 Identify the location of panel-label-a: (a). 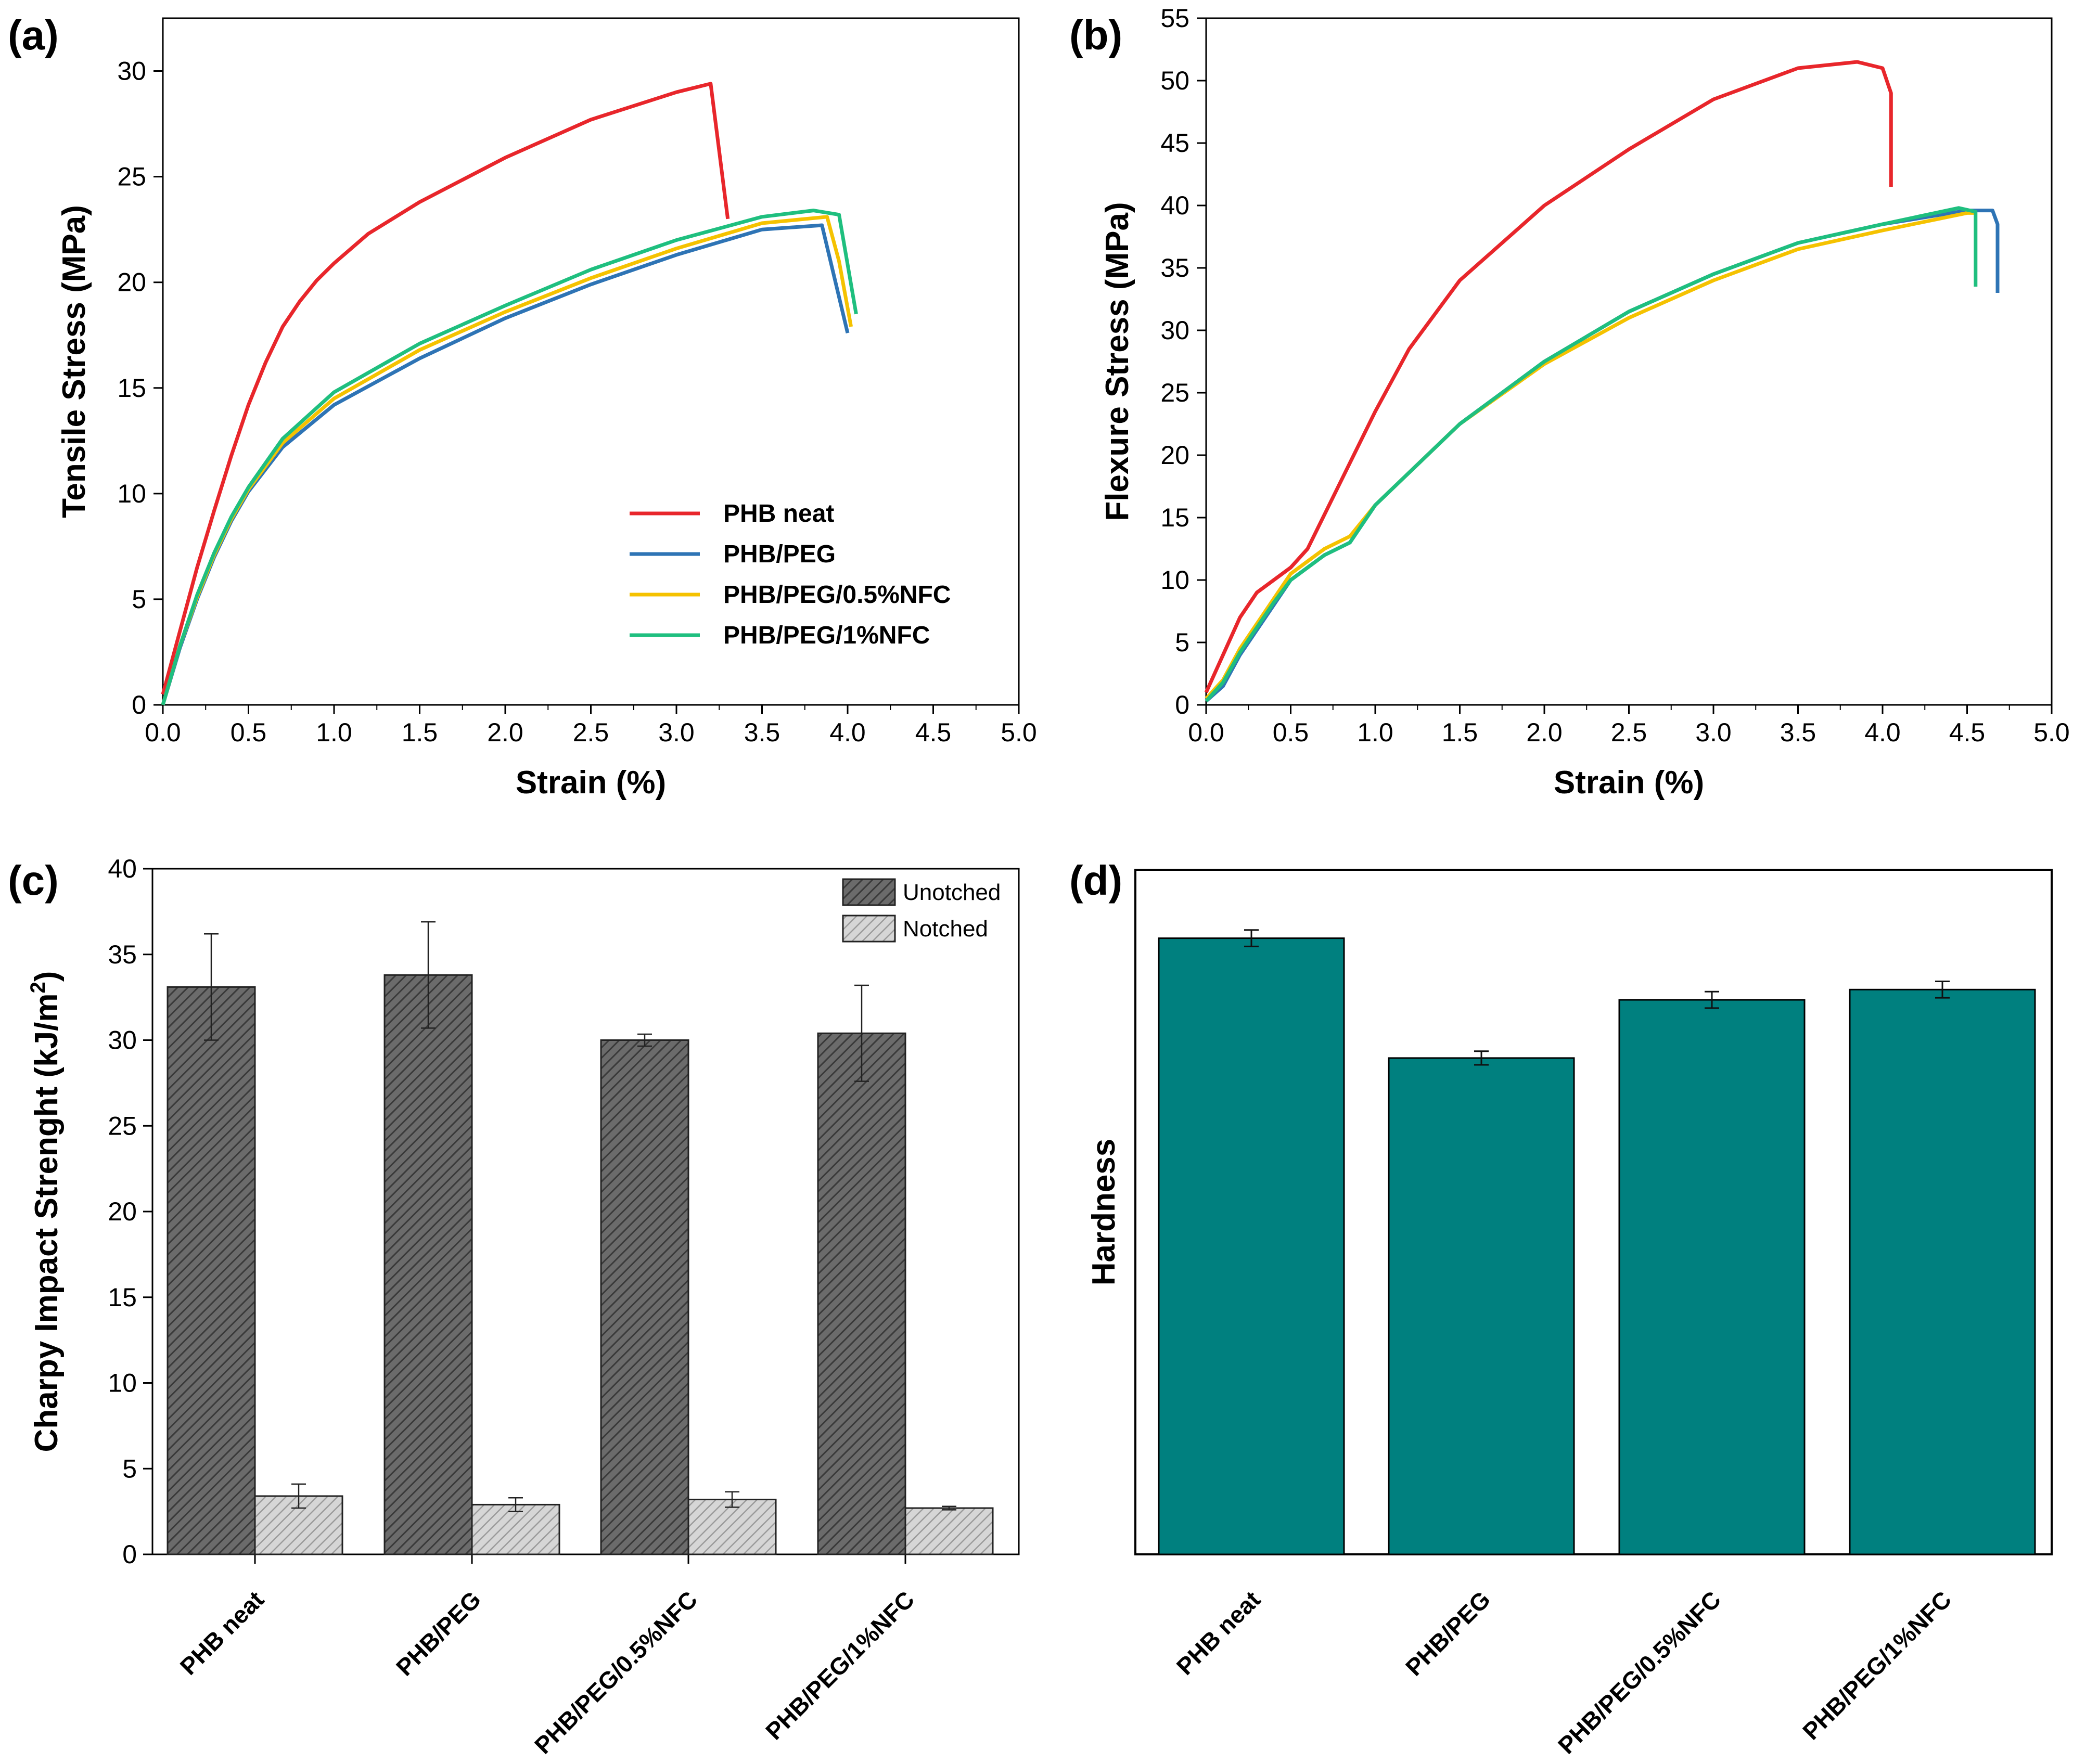
(33, 35).